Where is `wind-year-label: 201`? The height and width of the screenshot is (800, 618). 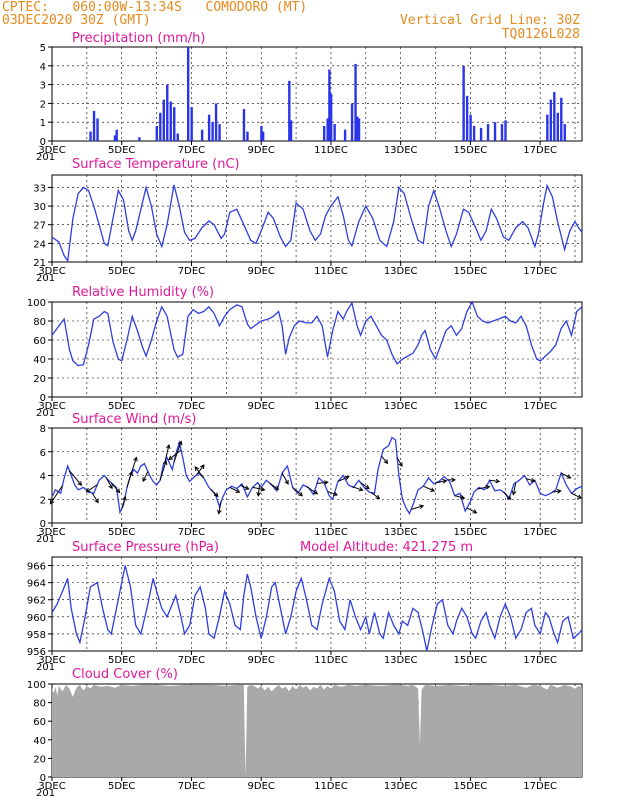 wind-year-label: 201 is located at coordinates (45, 539).